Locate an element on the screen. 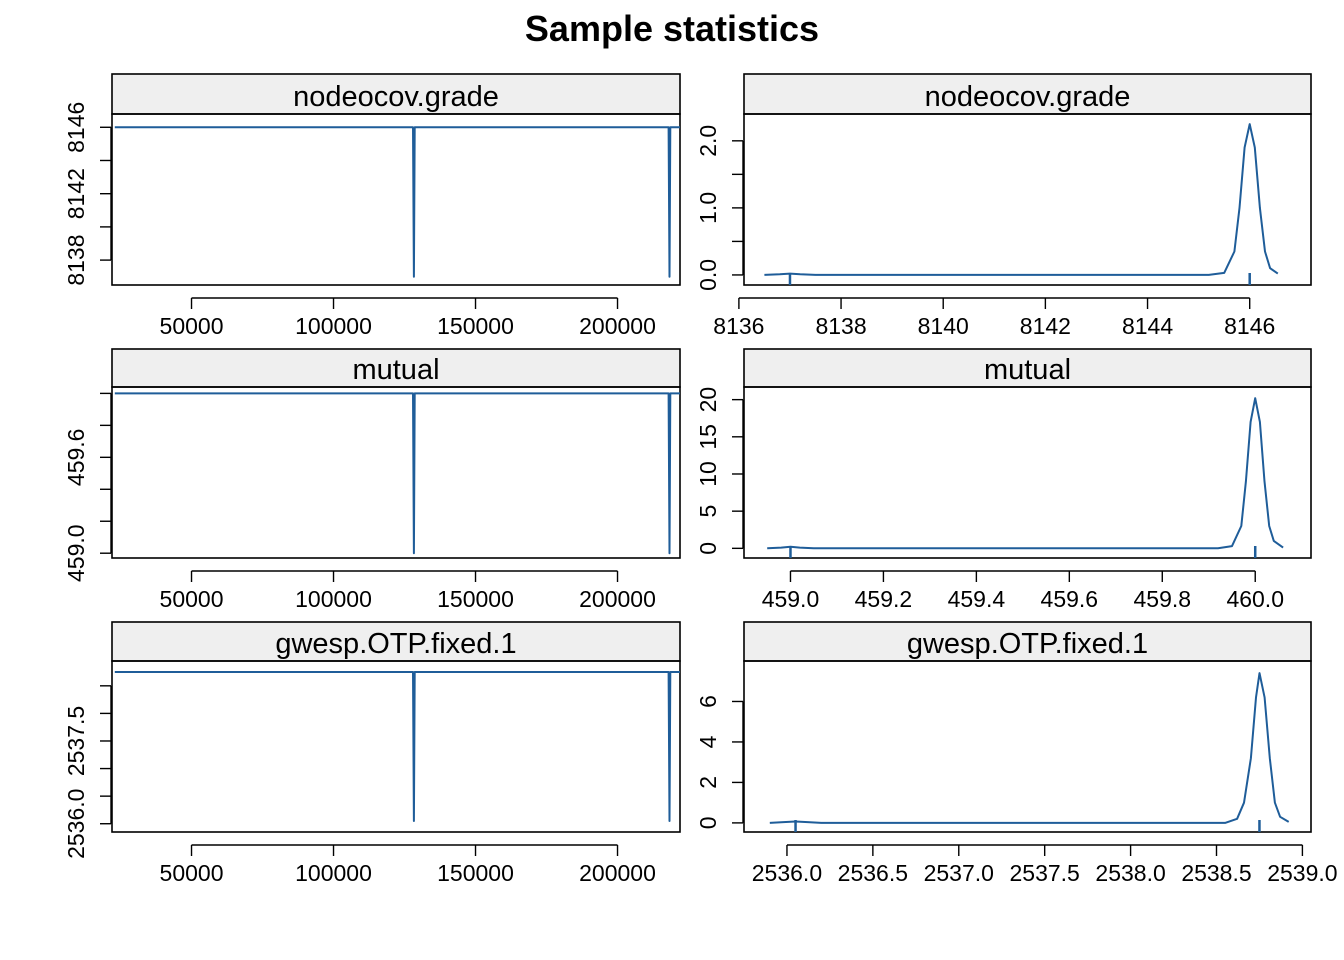 The height and width of the screenshot is (960, 1344). x-tick-label: 2539.0 is located at coordinates (1302, 873).